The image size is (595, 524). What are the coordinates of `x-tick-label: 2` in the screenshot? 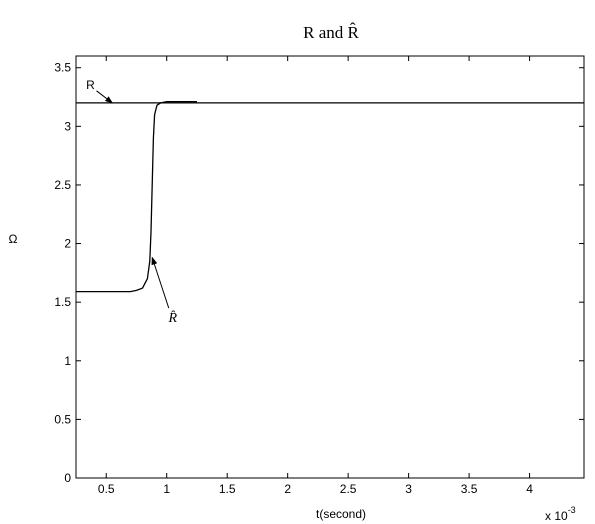 It's located at (287, 489).